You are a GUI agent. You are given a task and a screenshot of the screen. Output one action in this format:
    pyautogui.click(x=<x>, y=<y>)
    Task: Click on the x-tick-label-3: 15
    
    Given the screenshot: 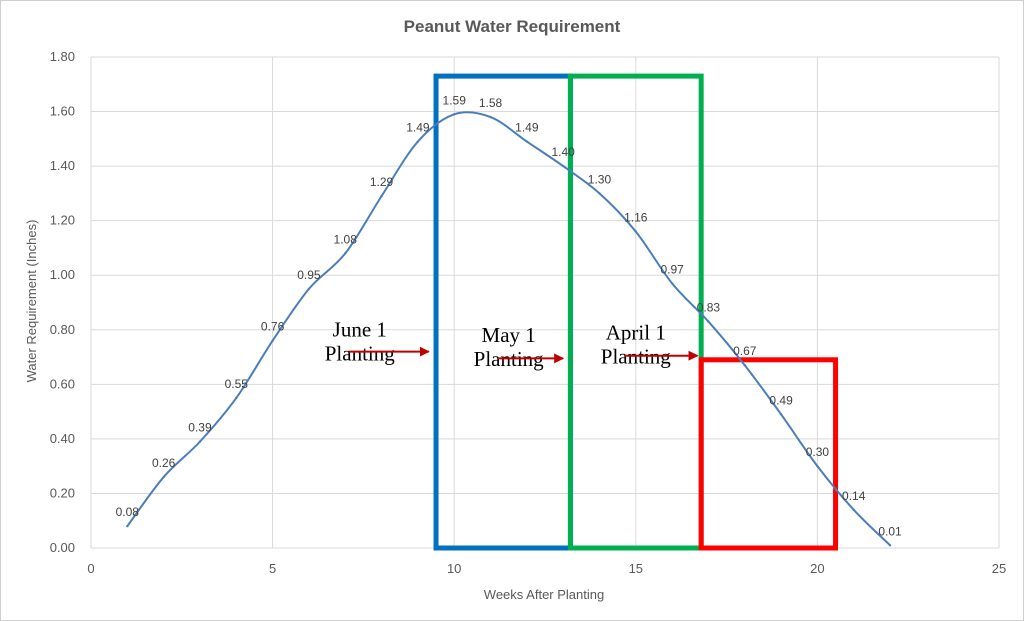 What is the action you would take?
    pyautogui.click(x=636, y=568)
    